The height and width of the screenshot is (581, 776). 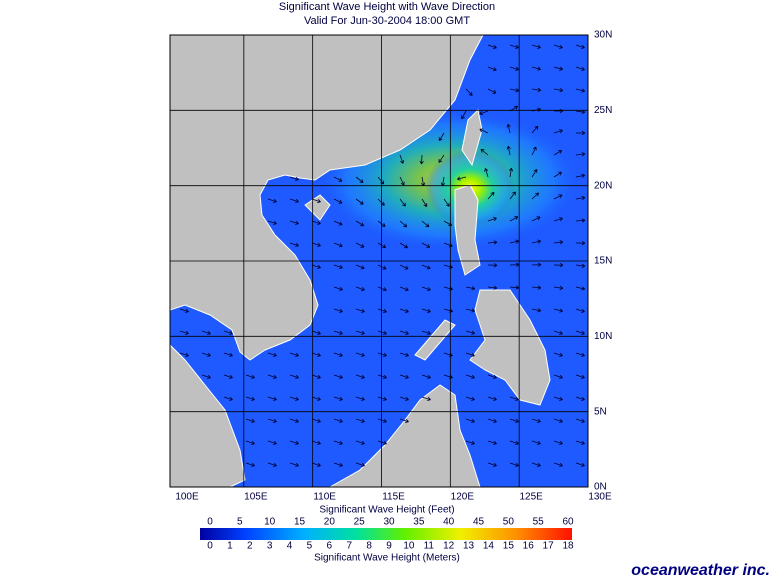 I want to click on colorbar-tick-label: 50, so click(x=509, y=522).